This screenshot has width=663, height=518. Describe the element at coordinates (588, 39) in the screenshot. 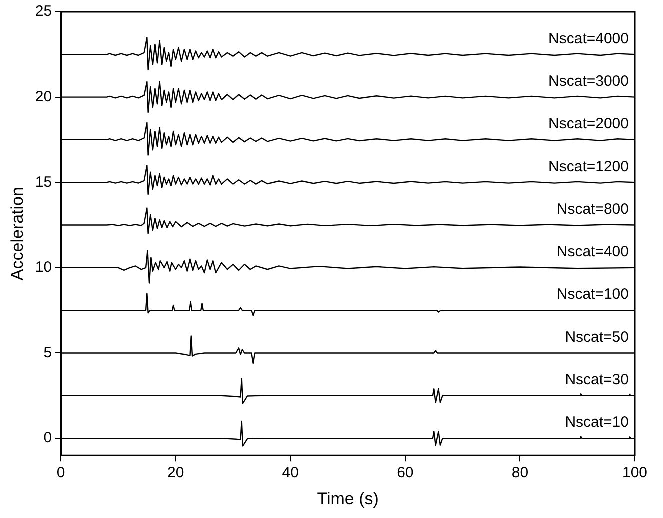

I see `series-label: Nscat=4000` at that location.